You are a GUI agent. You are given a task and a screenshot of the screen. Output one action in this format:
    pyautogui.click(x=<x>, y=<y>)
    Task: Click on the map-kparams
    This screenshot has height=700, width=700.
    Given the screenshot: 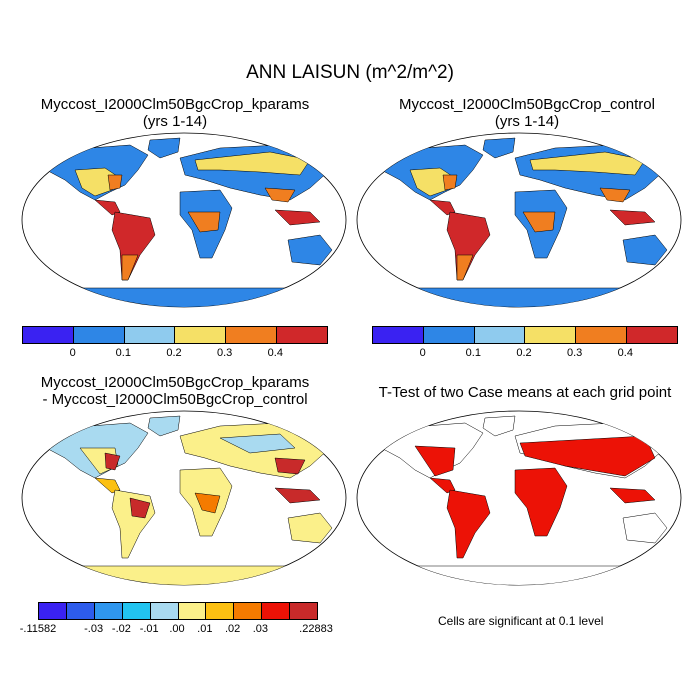 What is the action you would take?
    pyautogui.click(x=184, y=220)
    